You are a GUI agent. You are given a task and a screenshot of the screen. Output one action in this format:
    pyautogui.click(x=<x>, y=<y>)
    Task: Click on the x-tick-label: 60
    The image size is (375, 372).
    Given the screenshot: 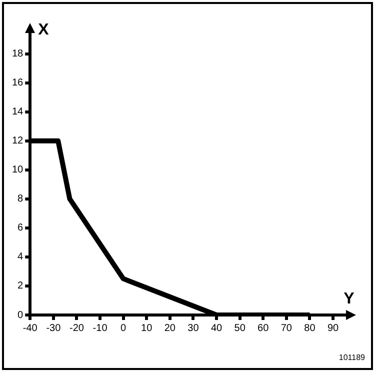 What is the action you would take?
    pyautogui.click(x=264, y=328)
    